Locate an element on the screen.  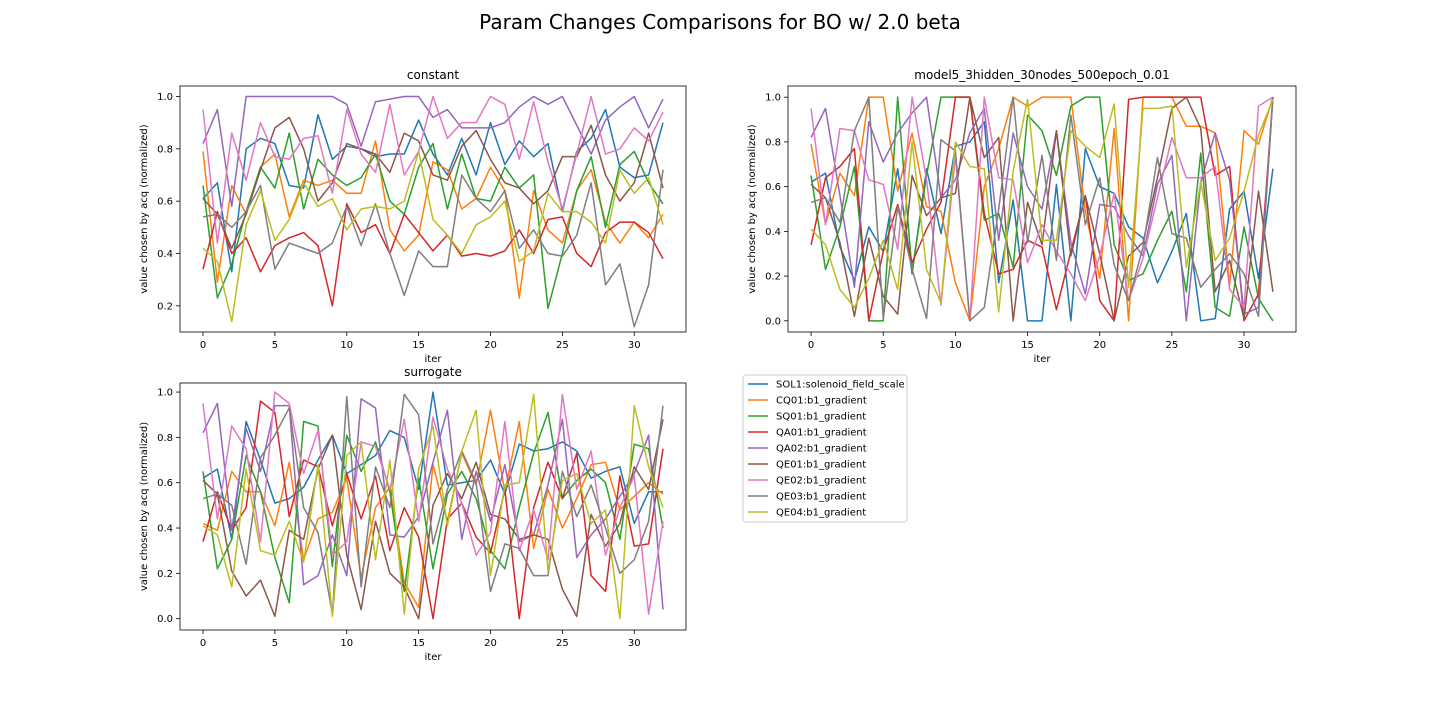
legend-label: QA02:b1_gradient is located at coordinates (821, 449).